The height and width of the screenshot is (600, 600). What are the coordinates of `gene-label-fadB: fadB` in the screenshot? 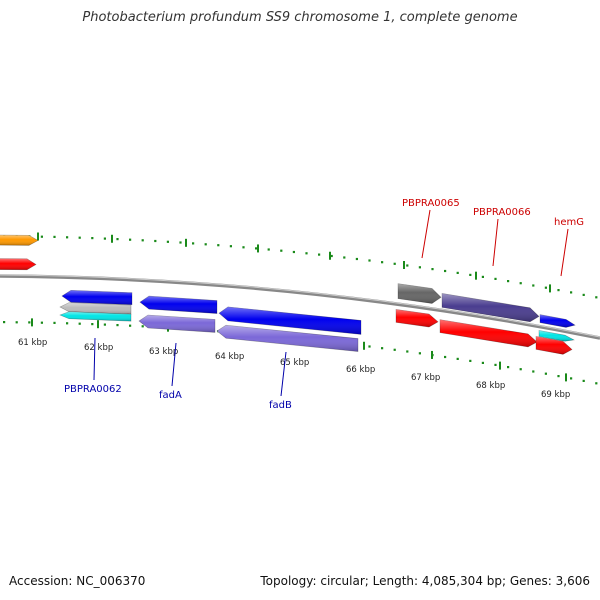 It's located at (280, 405).